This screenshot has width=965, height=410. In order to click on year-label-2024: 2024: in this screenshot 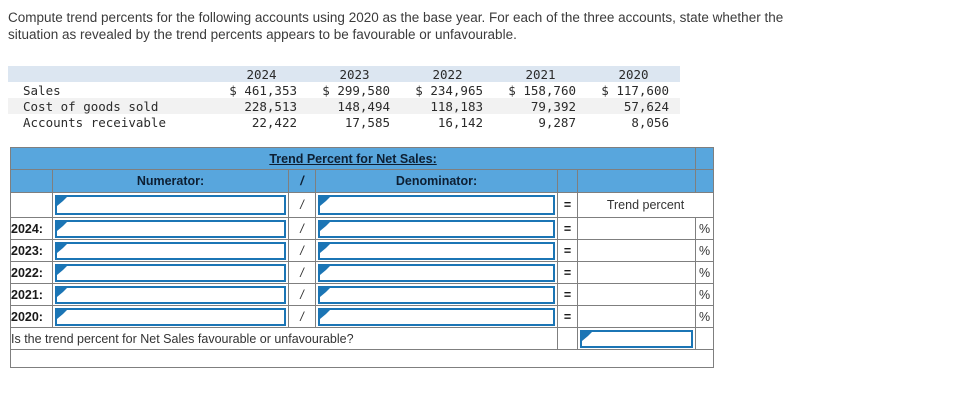, I will do `click(31, 228)`.